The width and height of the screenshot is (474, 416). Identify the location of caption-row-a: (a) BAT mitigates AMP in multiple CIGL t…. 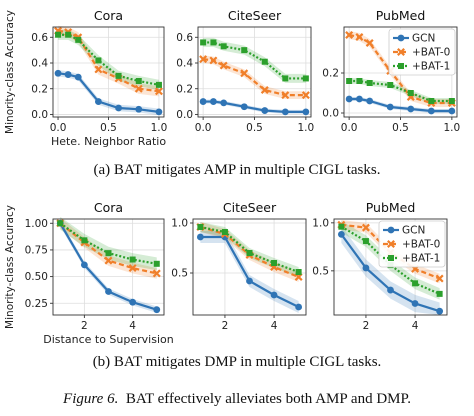
(237, 170).